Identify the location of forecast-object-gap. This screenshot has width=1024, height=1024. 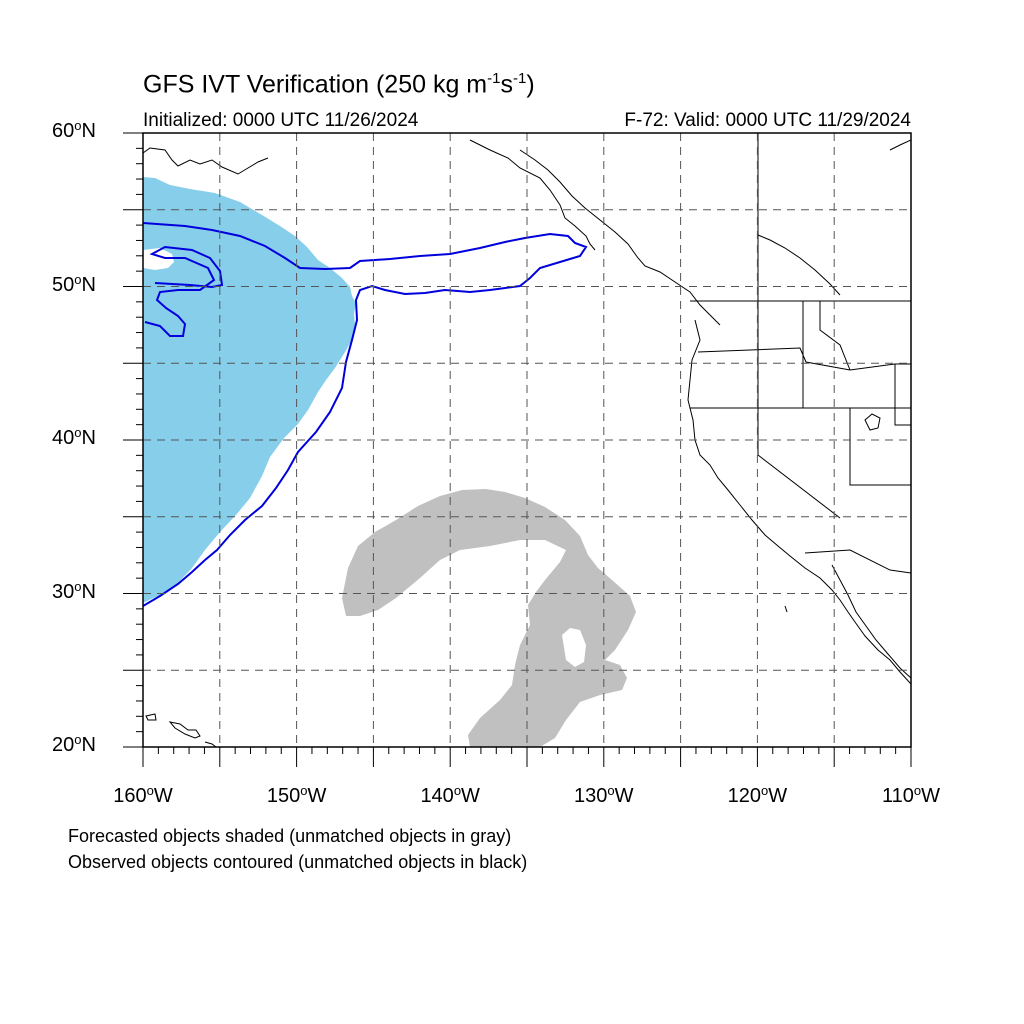
(574, 647).